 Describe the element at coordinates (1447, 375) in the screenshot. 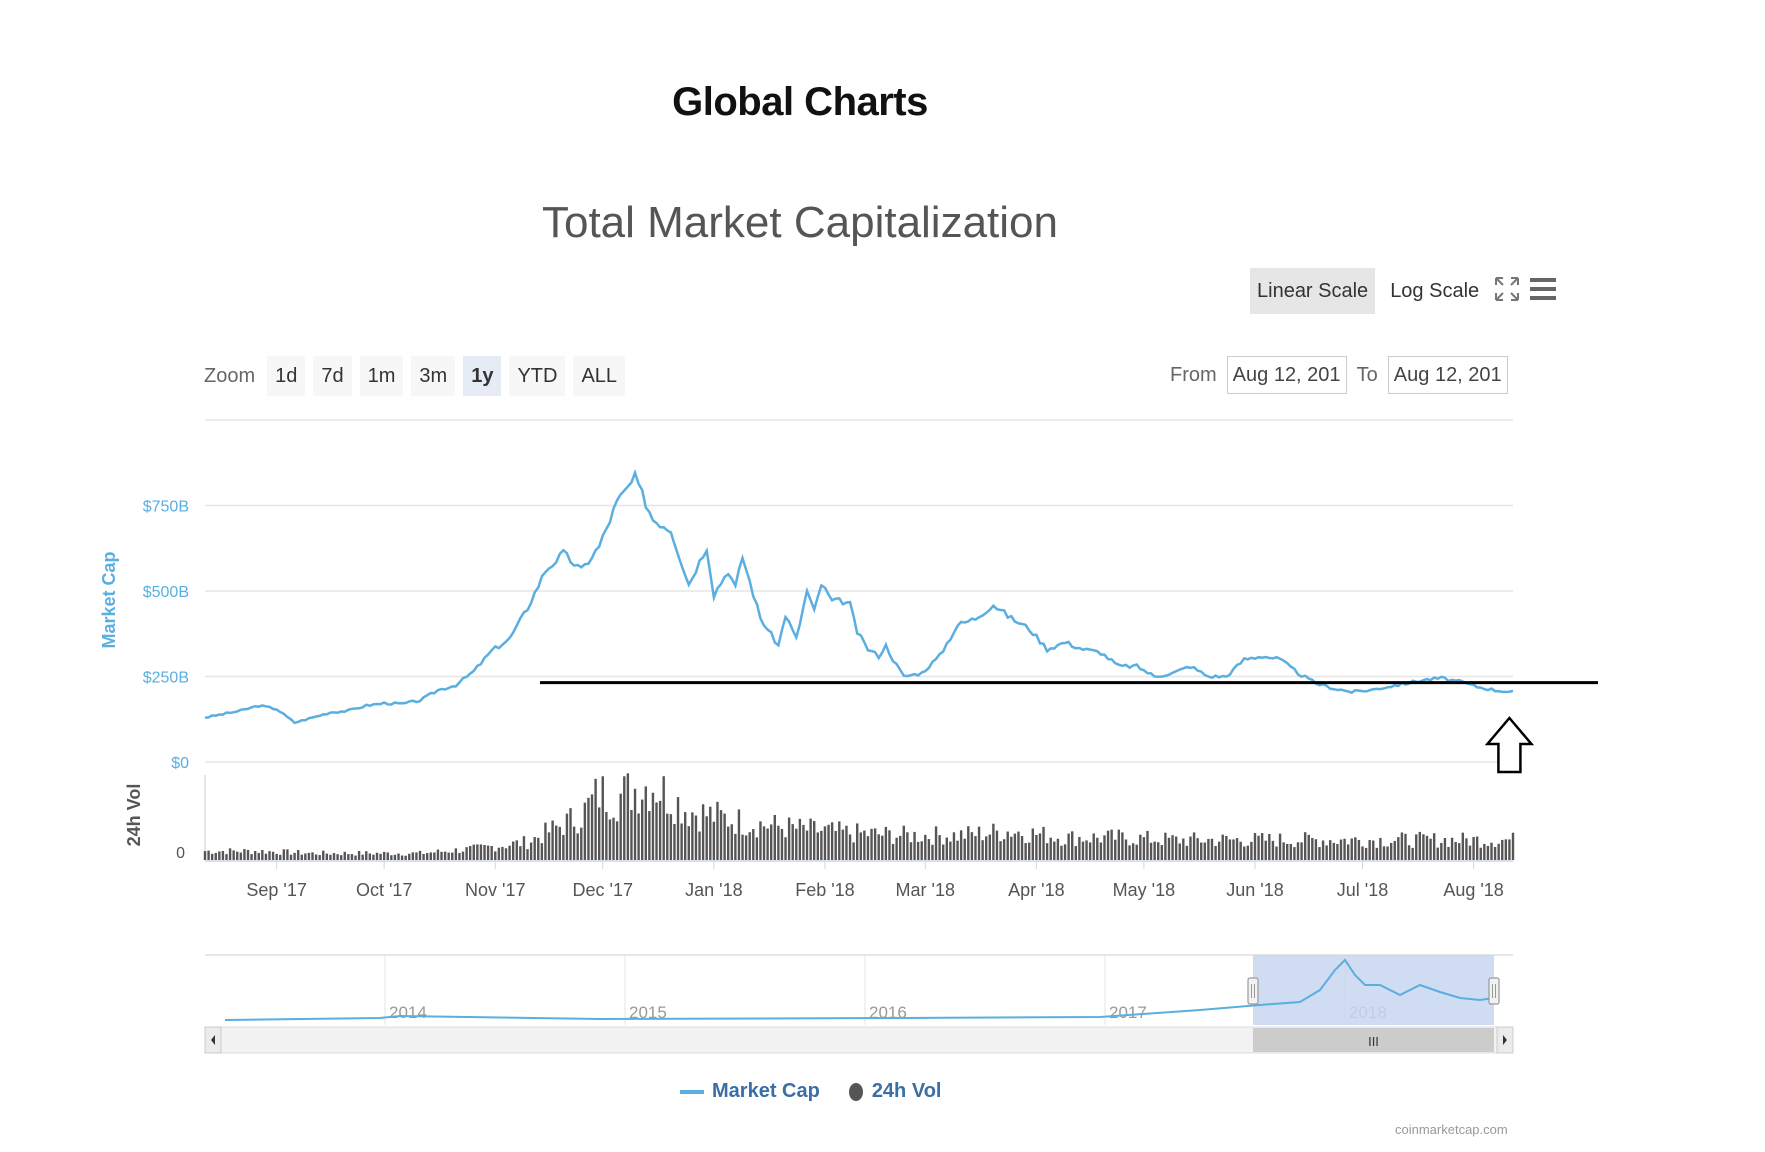

I see `to-date-input` at that location.